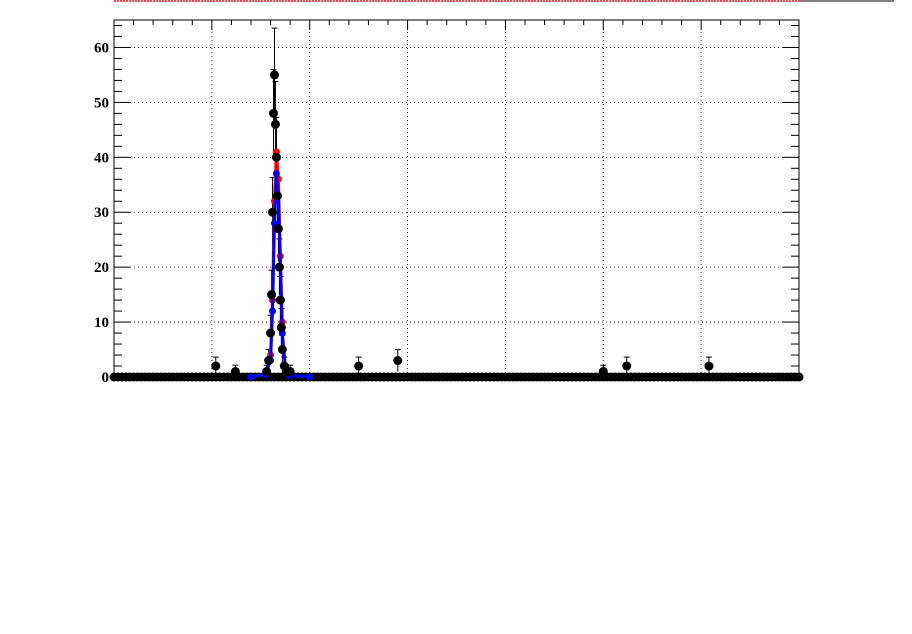 This screenshot has height=634, width=912. I want to click on y-tick-label: 60, so click(101, 48).